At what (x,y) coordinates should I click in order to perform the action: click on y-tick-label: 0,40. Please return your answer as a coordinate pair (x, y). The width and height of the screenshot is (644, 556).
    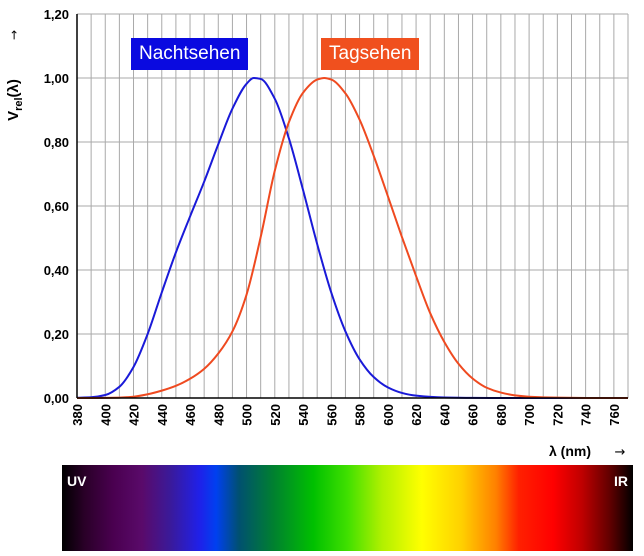
    Looking at the image, I should click on (56, 270).